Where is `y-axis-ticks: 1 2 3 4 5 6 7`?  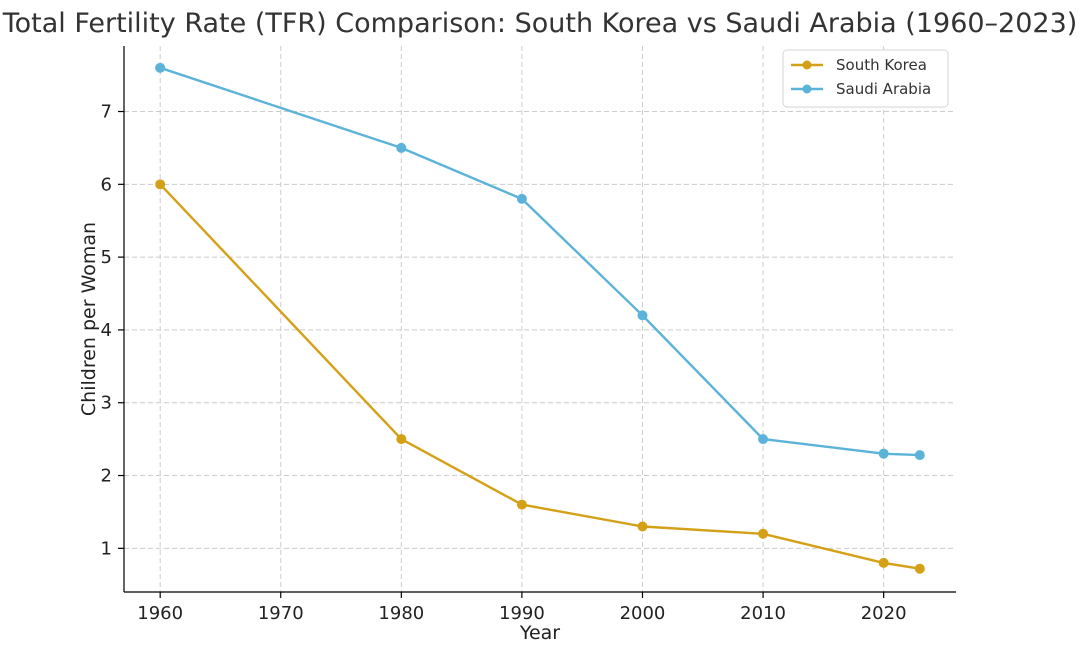
y-axis-ticks: 1 2 3 4 5 6 7 is located at coordinates (112, 330).